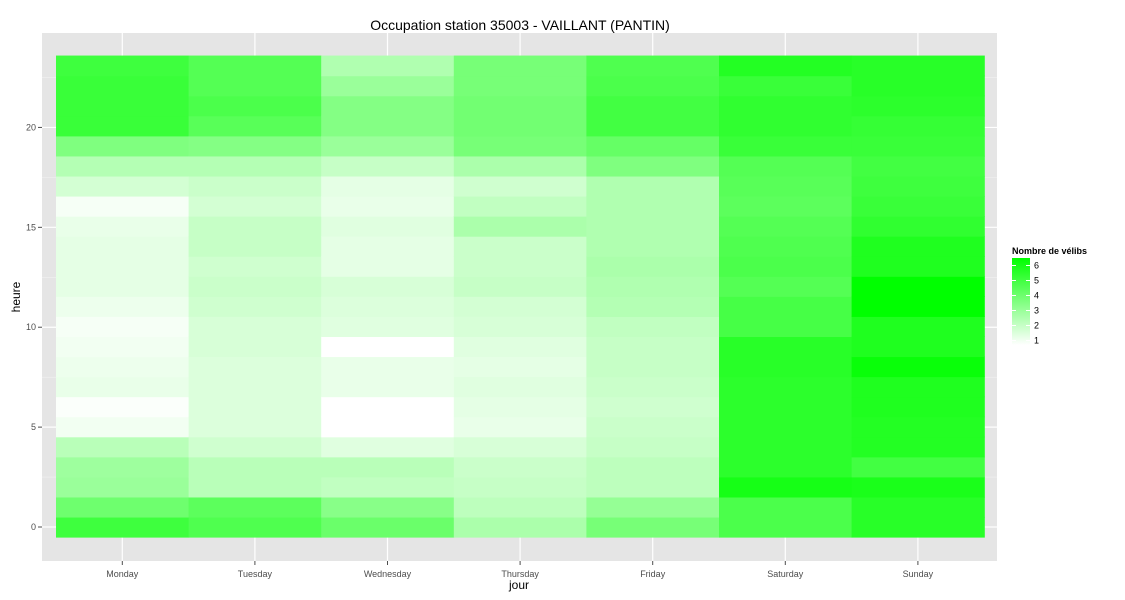 The width and height of the screenshot is (1125, 600). Describe the element at coordinates (1025, 303) in the screenshot. I see `legend-ticks: 1 2 3 4 5 6` at that location.